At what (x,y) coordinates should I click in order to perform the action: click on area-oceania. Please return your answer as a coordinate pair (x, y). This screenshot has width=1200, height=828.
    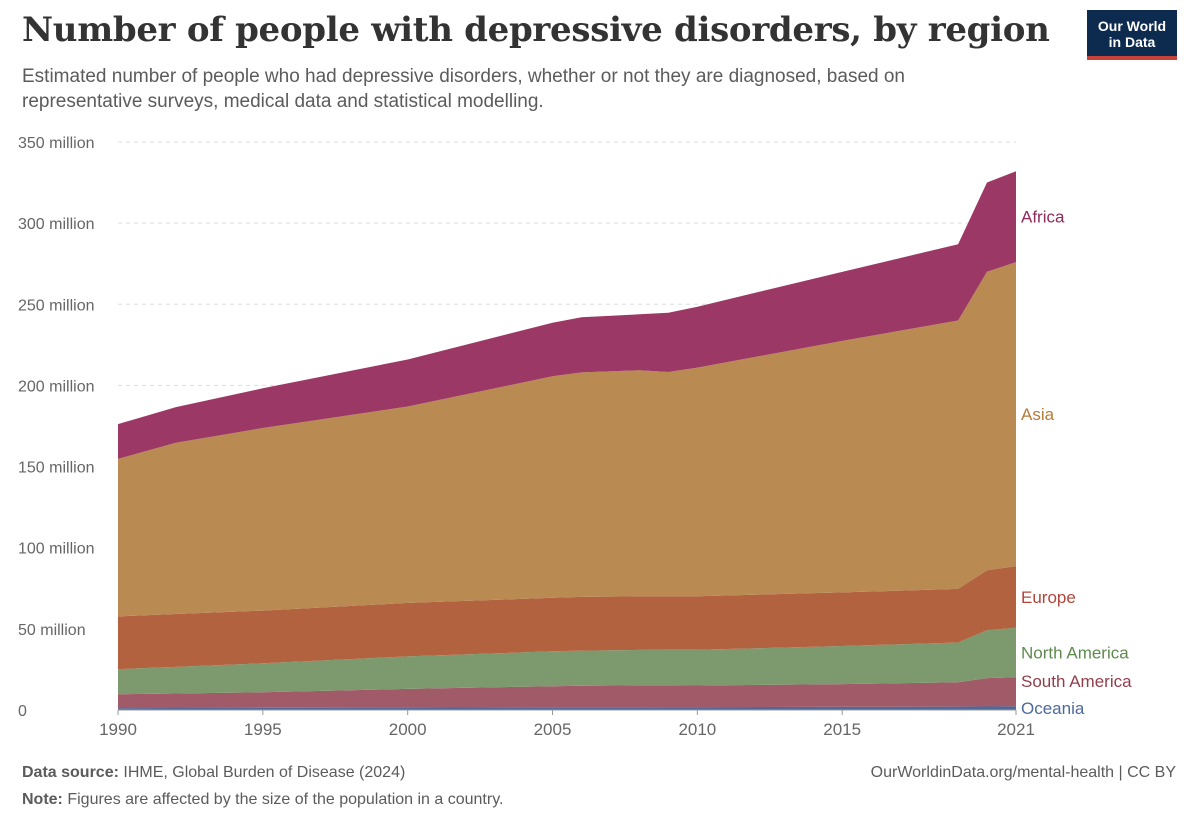
    Looking at the image, I should click on (567, 708).